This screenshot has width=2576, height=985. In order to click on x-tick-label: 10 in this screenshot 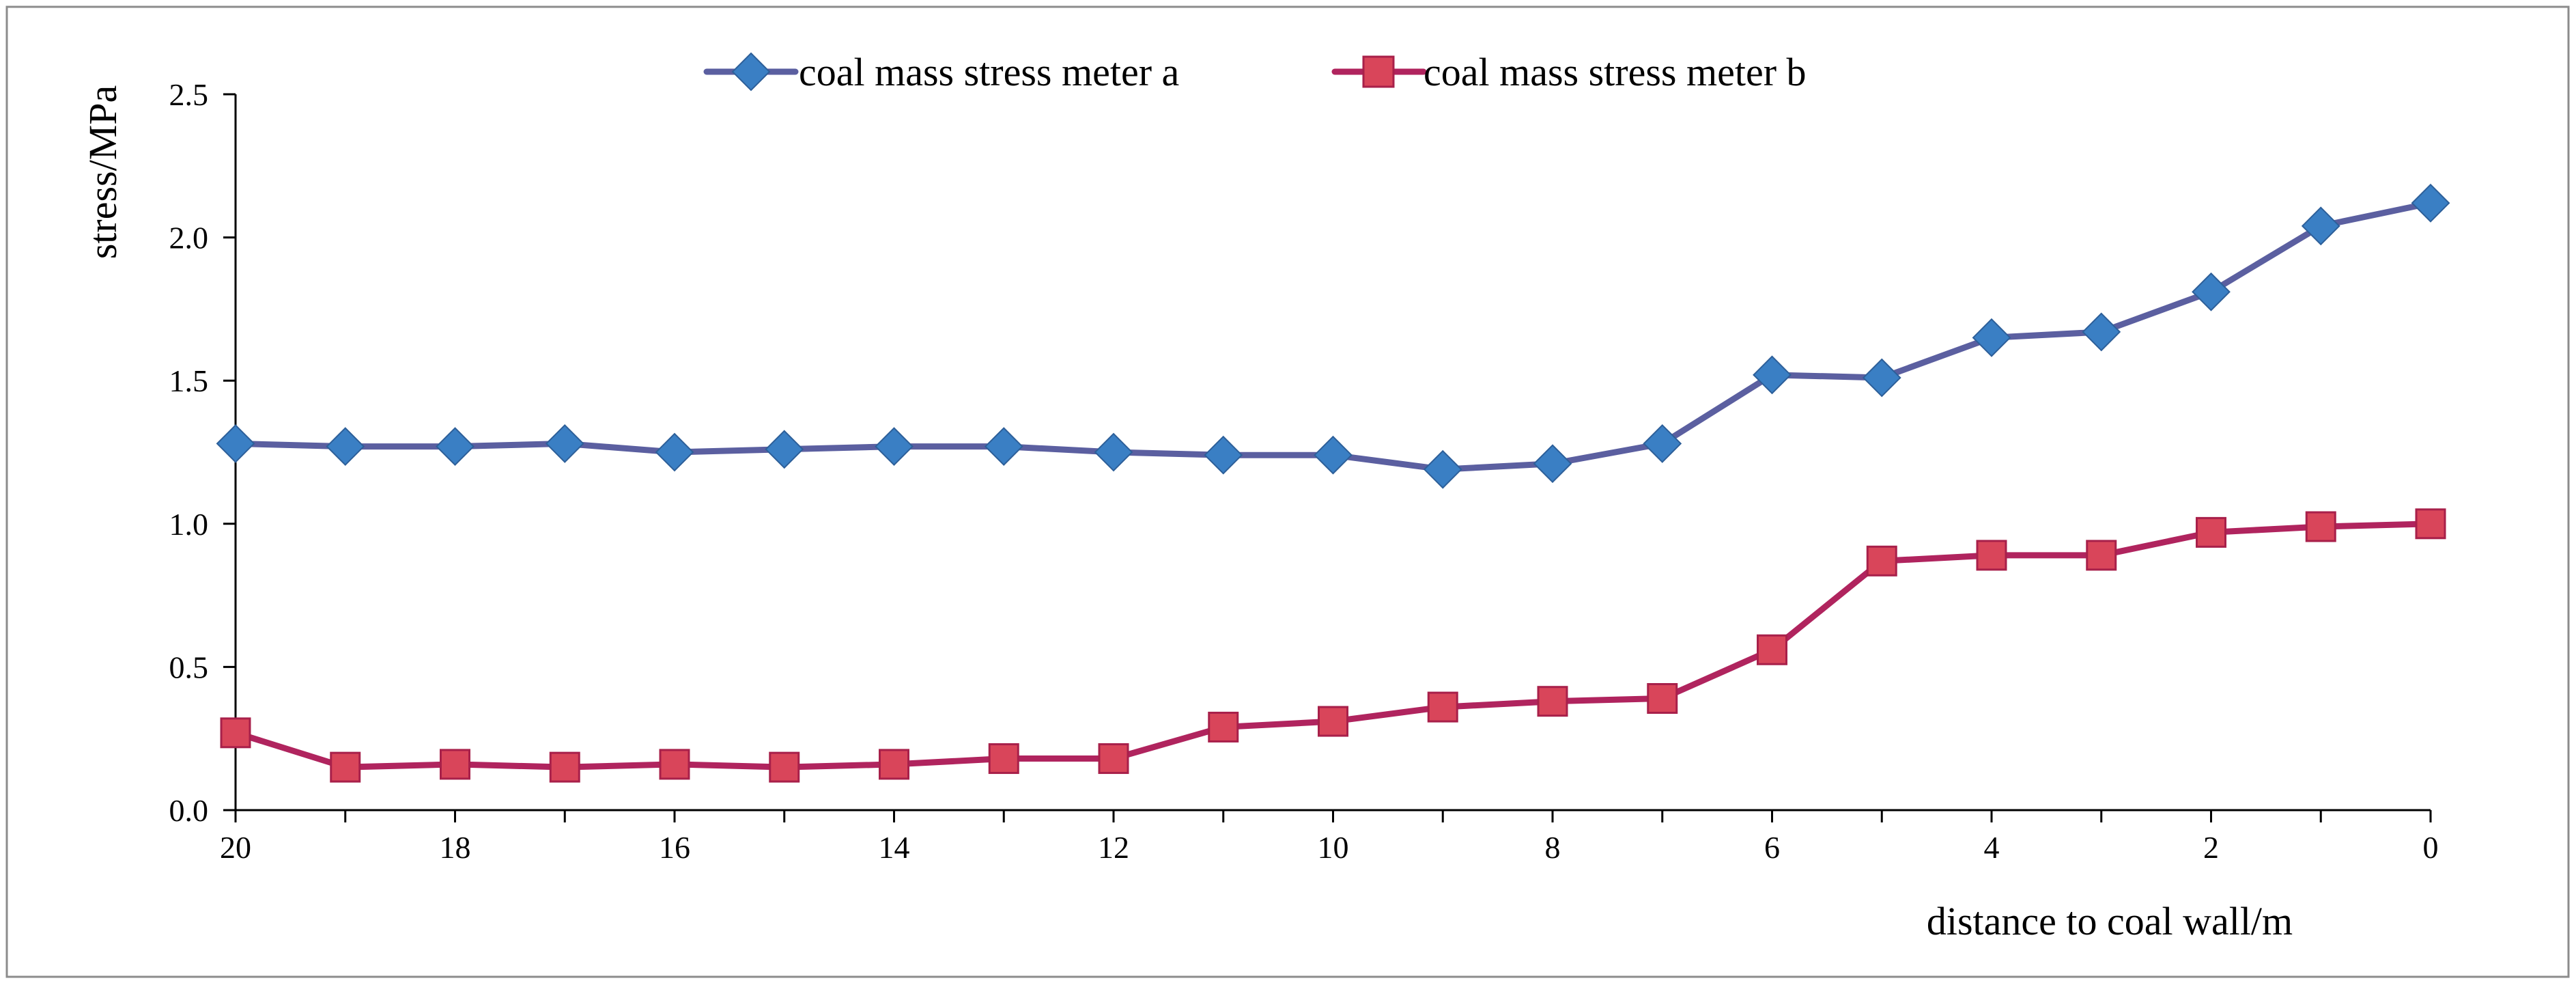, I will do `click(1333, 848)`.